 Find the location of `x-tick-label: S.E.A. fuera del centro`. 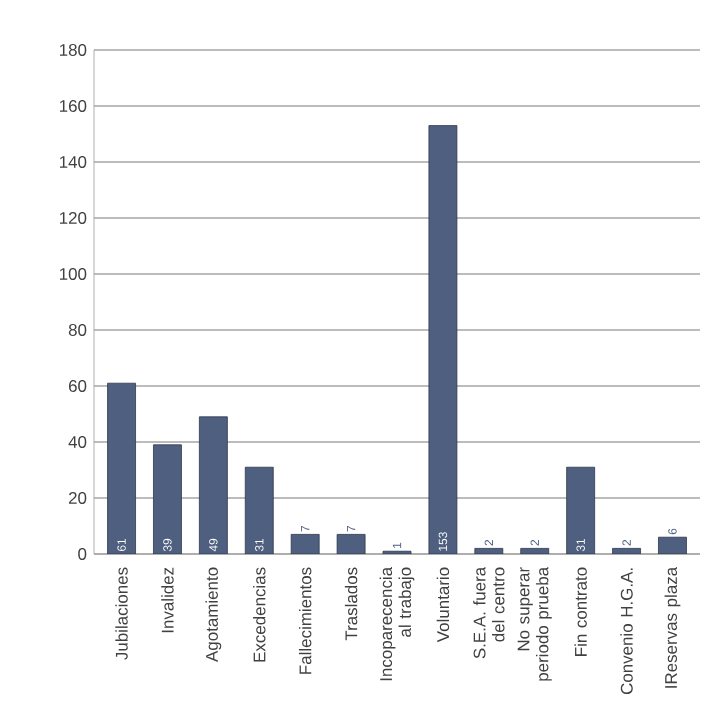

x-tick-label: S.E.A. fuera del centro is located at coordinates (489, 612).